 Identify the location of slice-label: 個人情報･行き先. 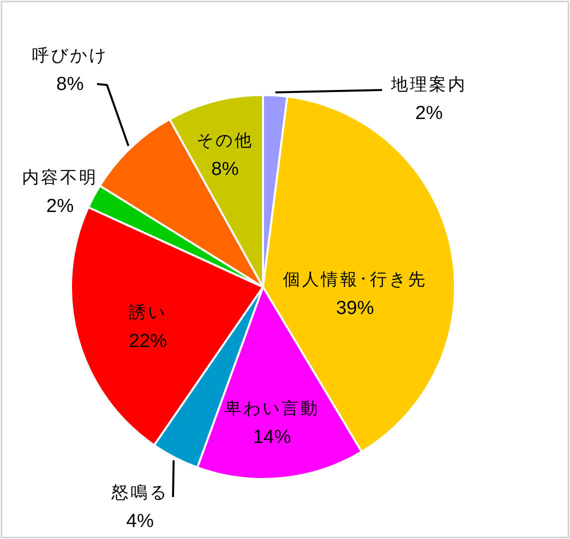
(355, 280).